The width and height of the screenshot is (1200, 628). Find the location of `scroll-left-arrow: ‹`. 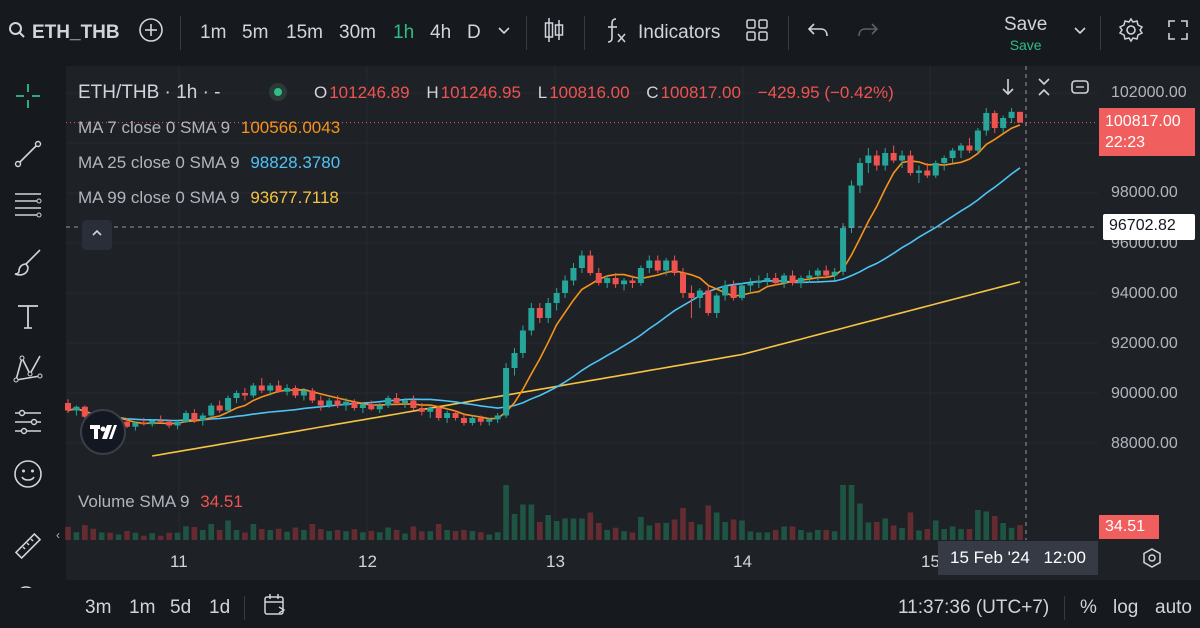

scroll-left-arrow: ‹ is located at coordinates (58, 535).